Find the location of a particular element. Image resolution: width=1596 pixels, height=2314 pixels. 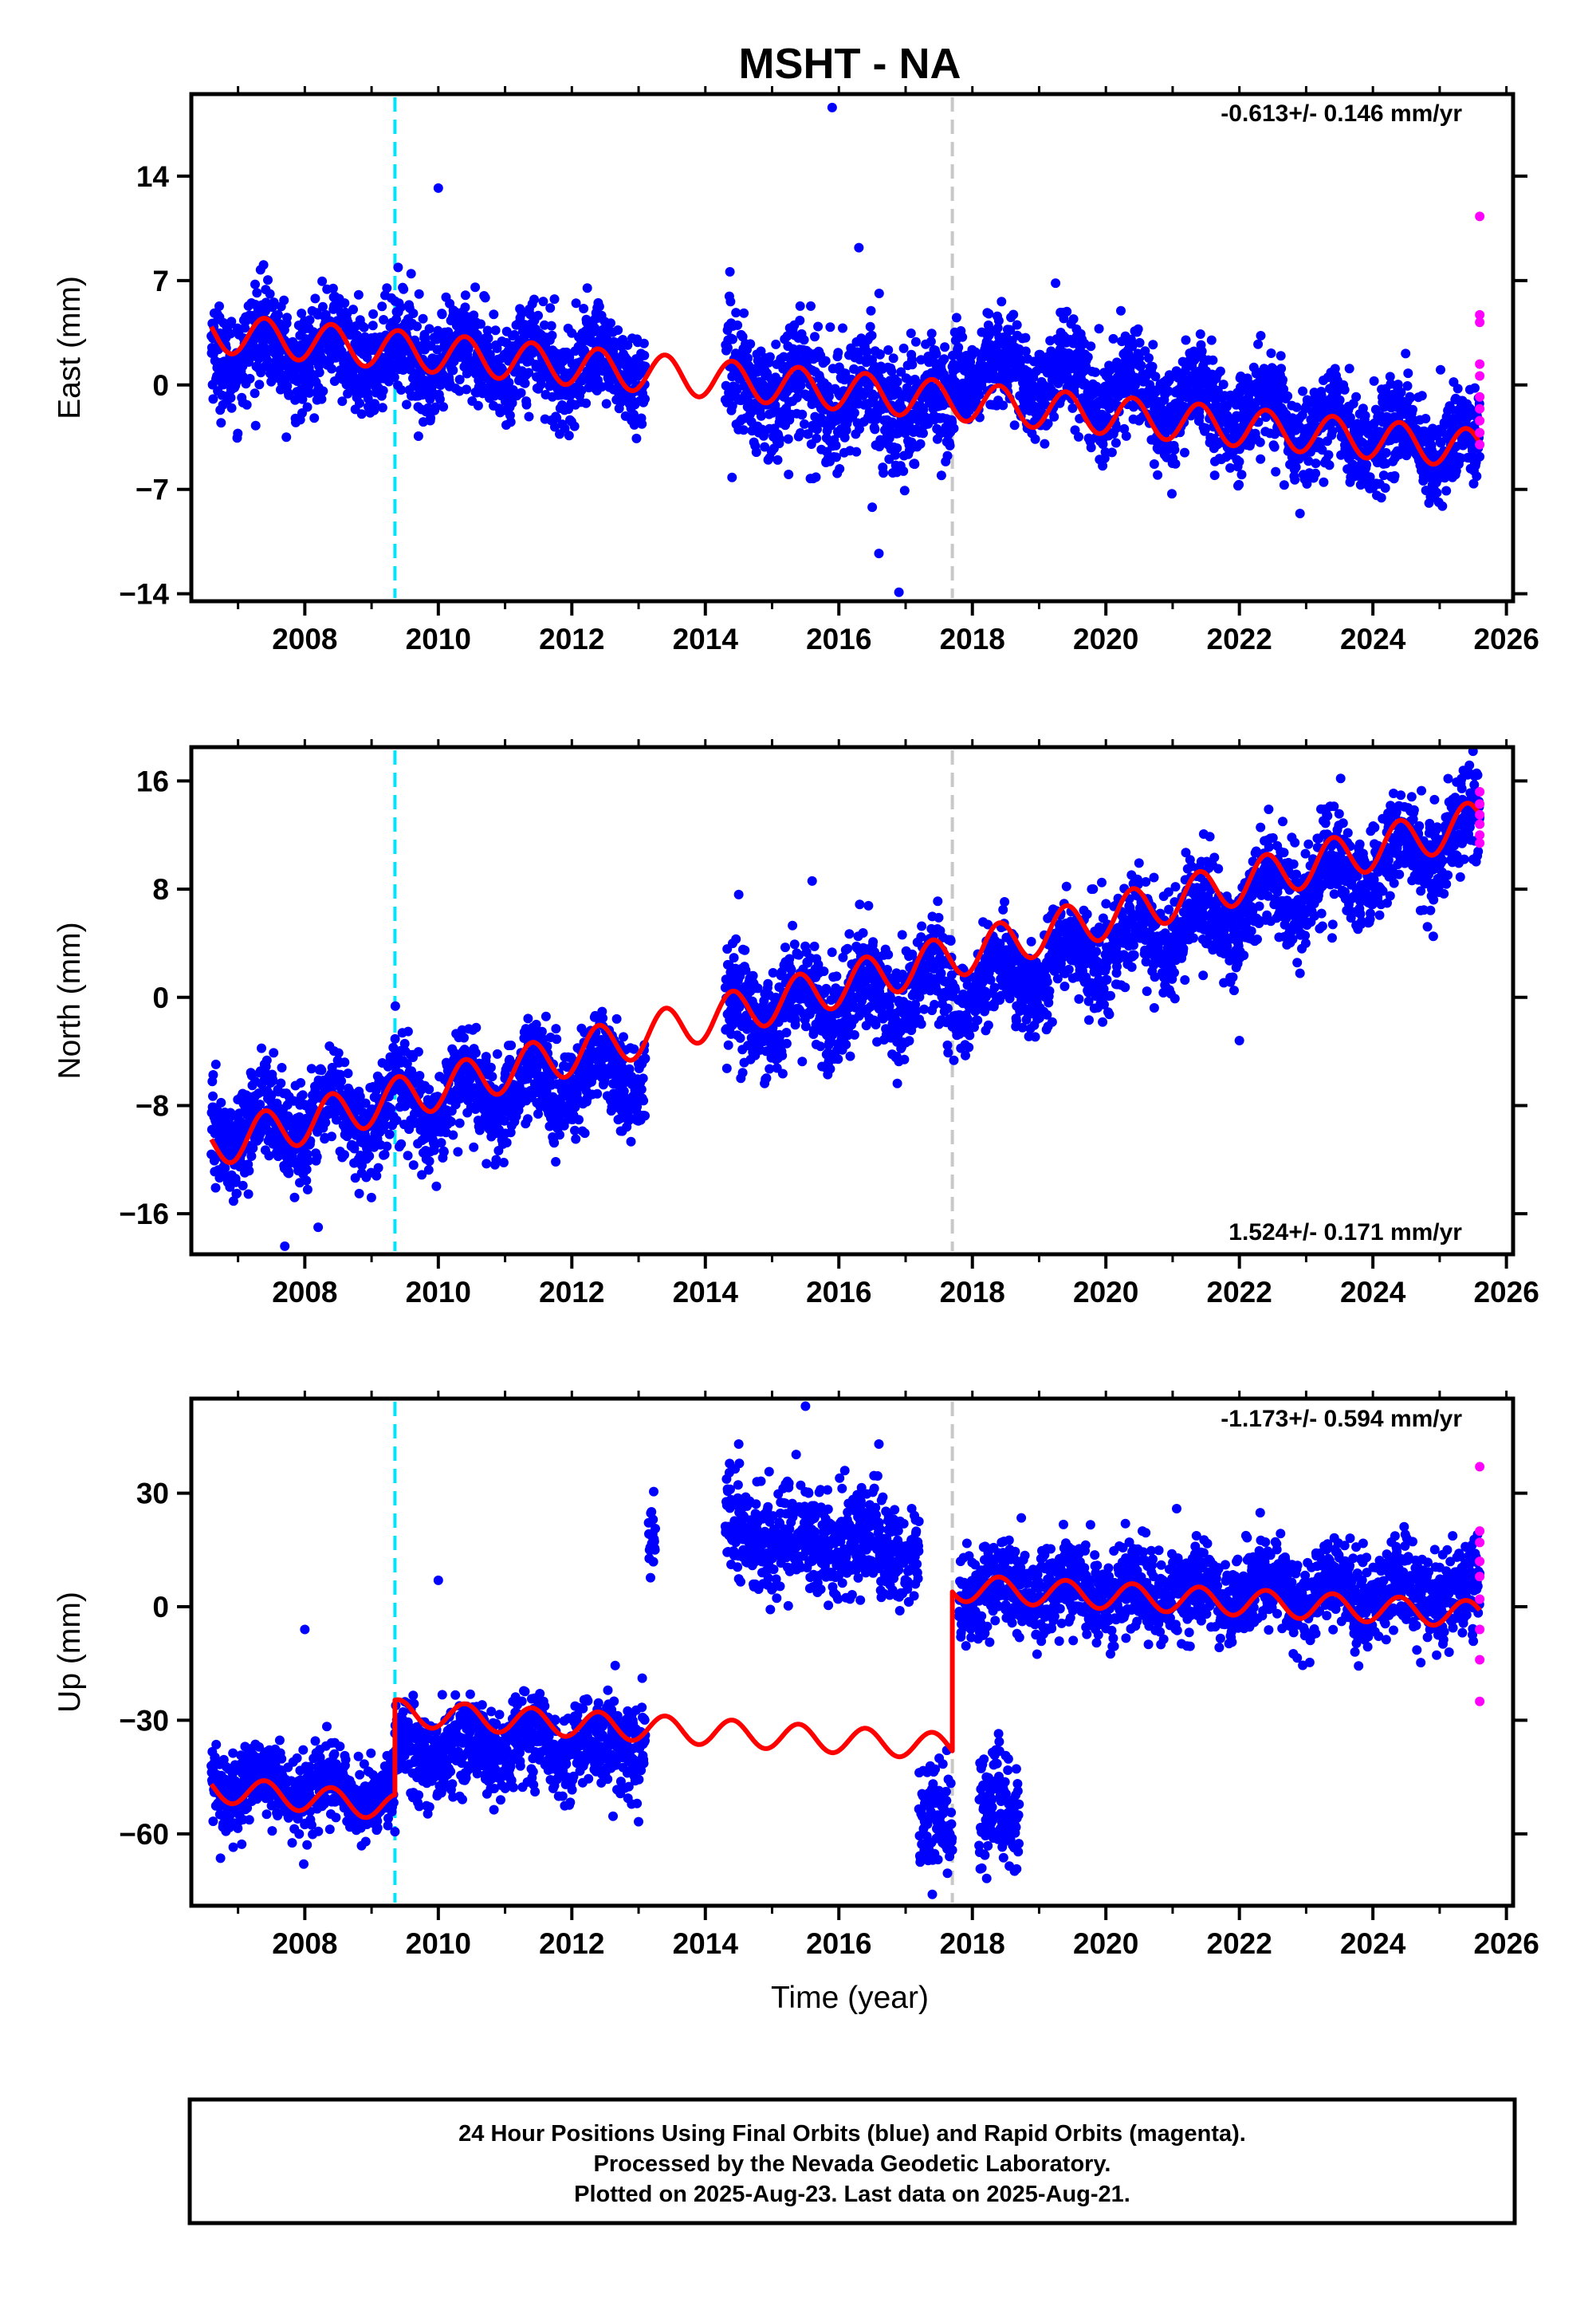

y-tick-label: 0 is located at coordinates (160, 385).